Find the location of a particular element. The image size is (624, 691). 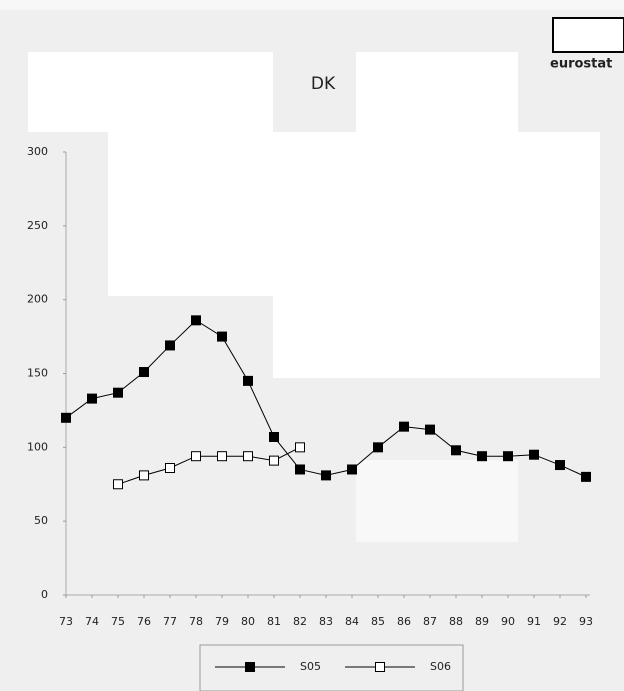

legend-label: S05 is located at coordinates (310, 666).